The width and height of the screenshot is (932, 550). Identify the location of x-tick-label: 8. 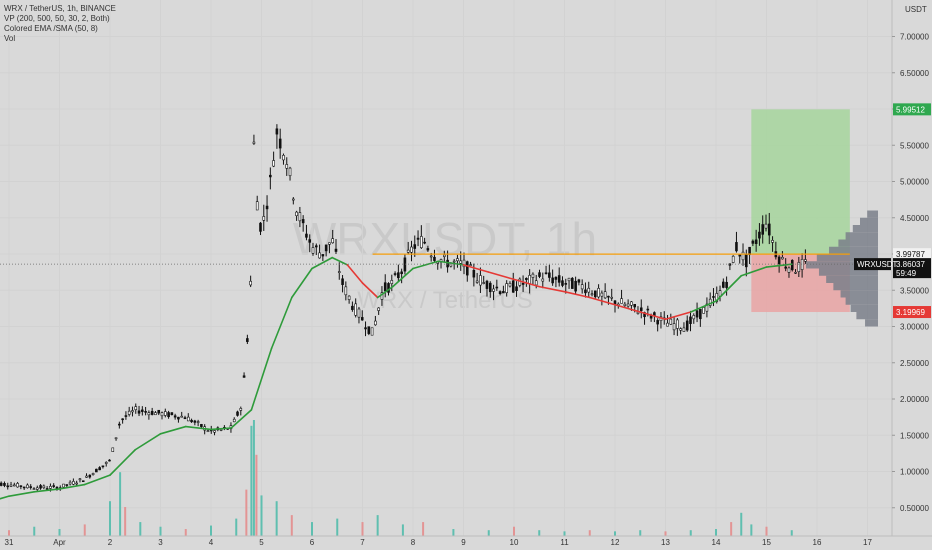
(413, 542).